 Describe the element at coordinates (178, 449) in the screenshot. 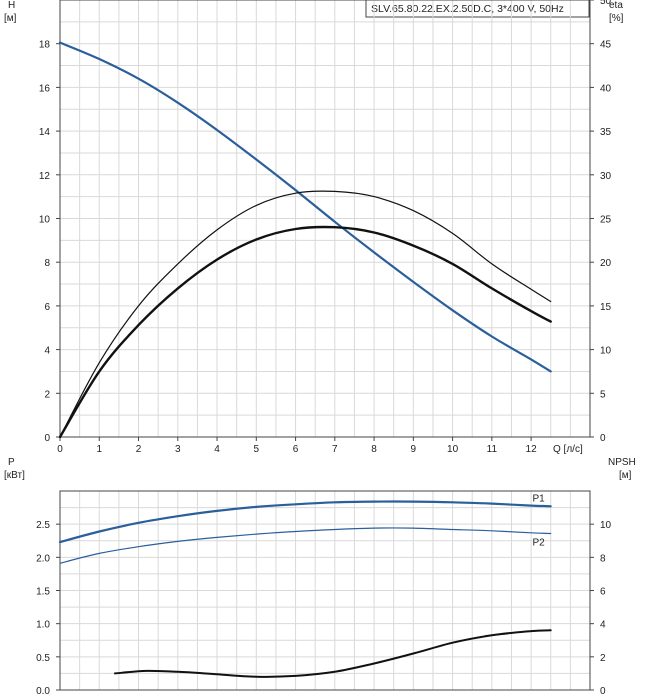

I see `x-tick-label: 3` at that location.